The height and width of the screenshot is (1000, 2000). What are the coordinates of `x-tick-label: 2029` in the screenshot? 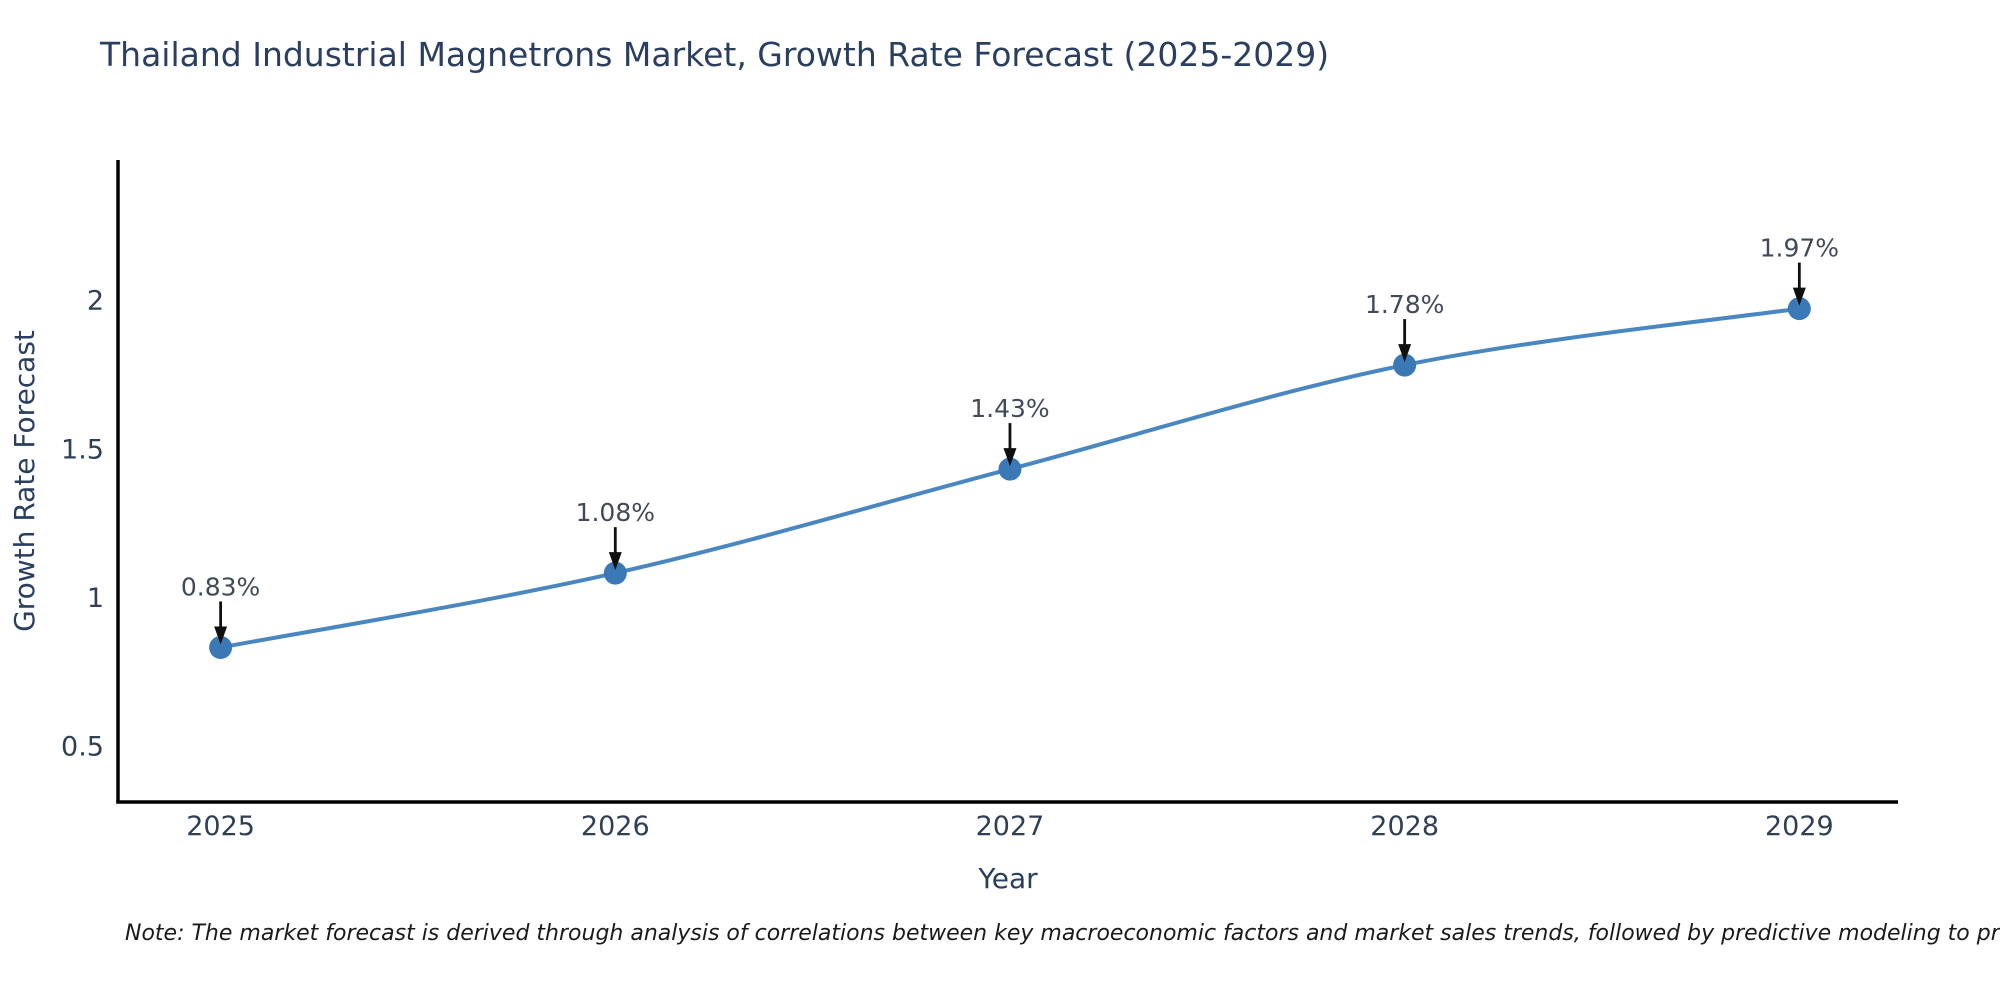 It's located at (1799, 826).